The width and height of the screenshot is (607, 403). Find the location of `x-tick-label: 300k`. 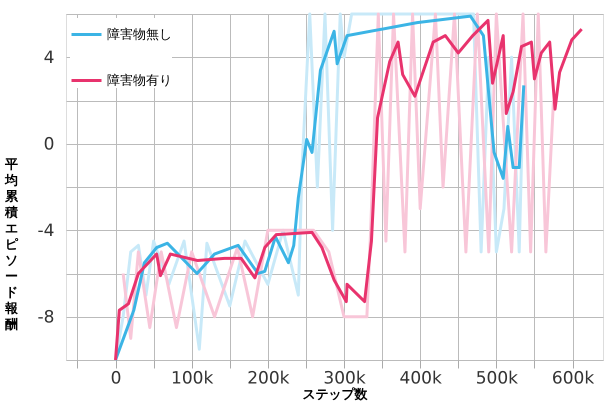

x-tick-label: 300k is located at coordinates (344, 378).